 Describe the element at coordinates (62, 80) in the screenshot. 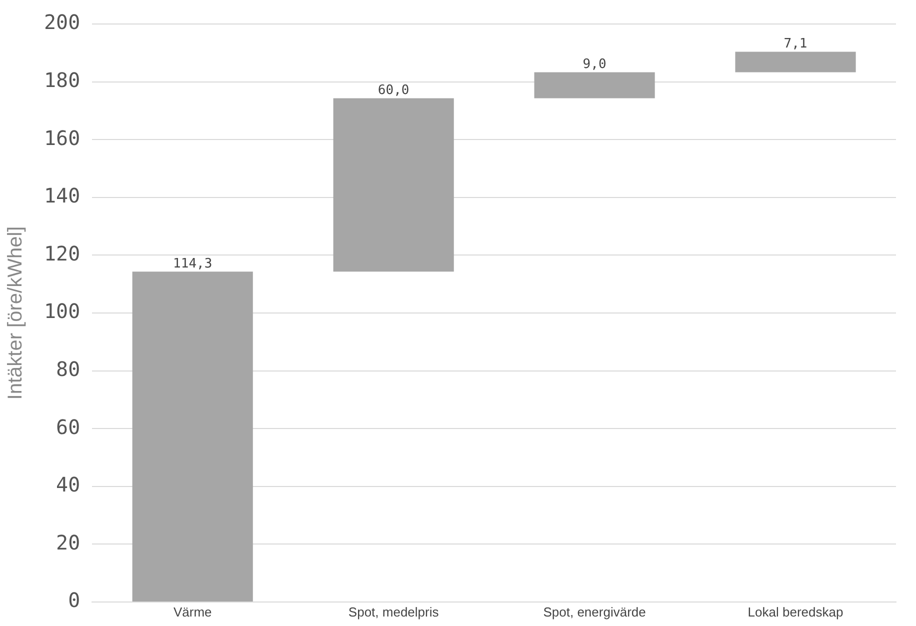

I see `y-tick-label: 180` at that location.